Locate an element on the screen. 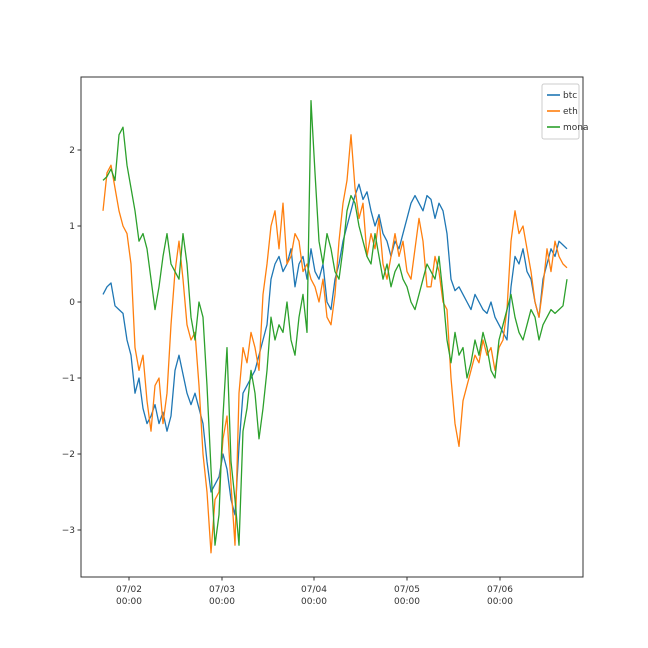 The width and height of the screenshot is (648, 648). x-tick-label-date: 07/04 is located at coordinates (314, 590).